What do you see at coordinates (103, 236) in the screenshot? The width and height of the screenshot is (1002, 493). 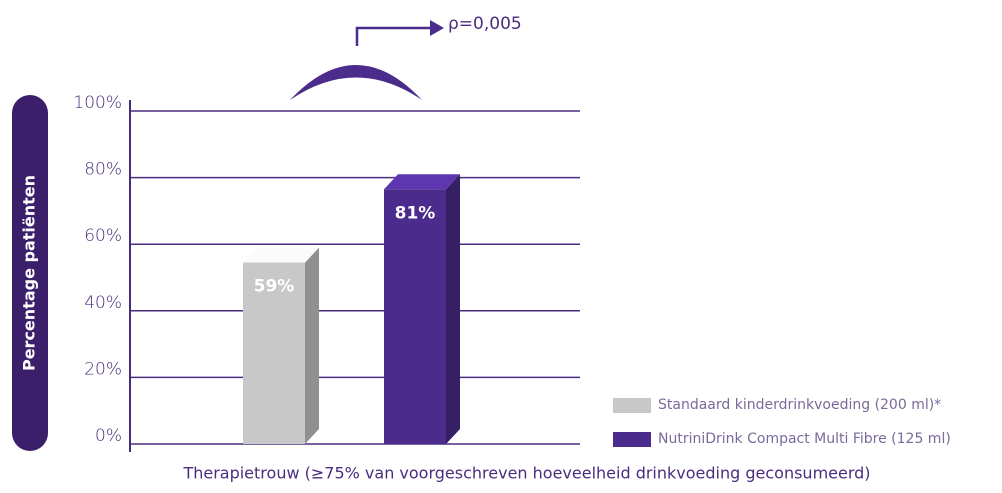 I see `y-tick-label: 60%` at bounding box center [103, 236].